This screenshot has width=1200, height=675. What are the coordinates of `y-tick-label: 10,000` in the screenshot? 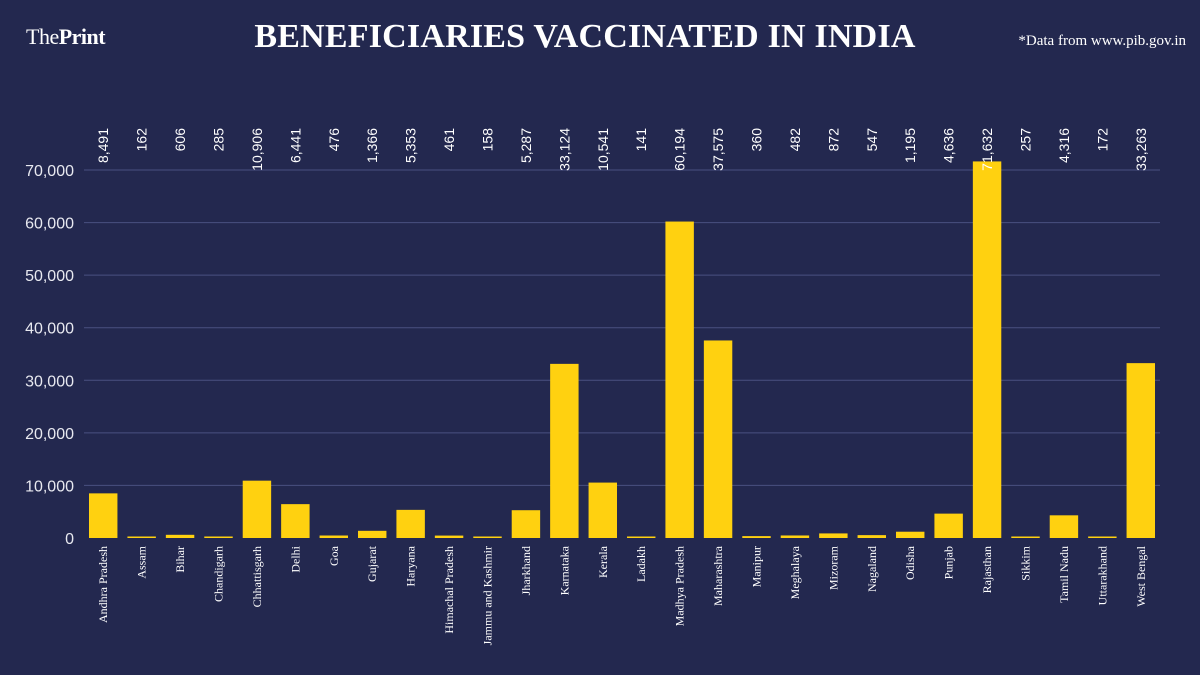 It's located at (49, 486).